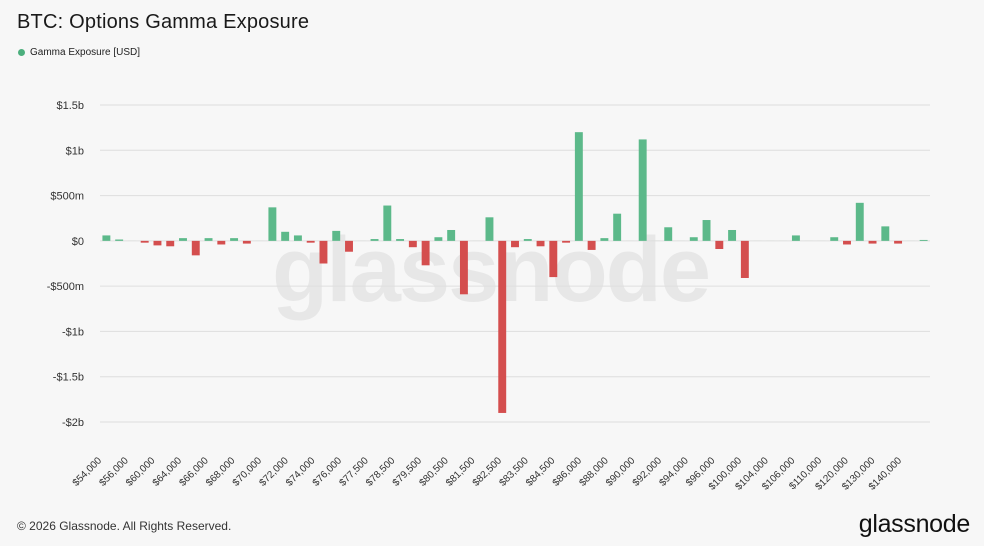 This screenshot has width=984, height=546. I want to click on y-tick-label: -$500m, so click(65, 287).